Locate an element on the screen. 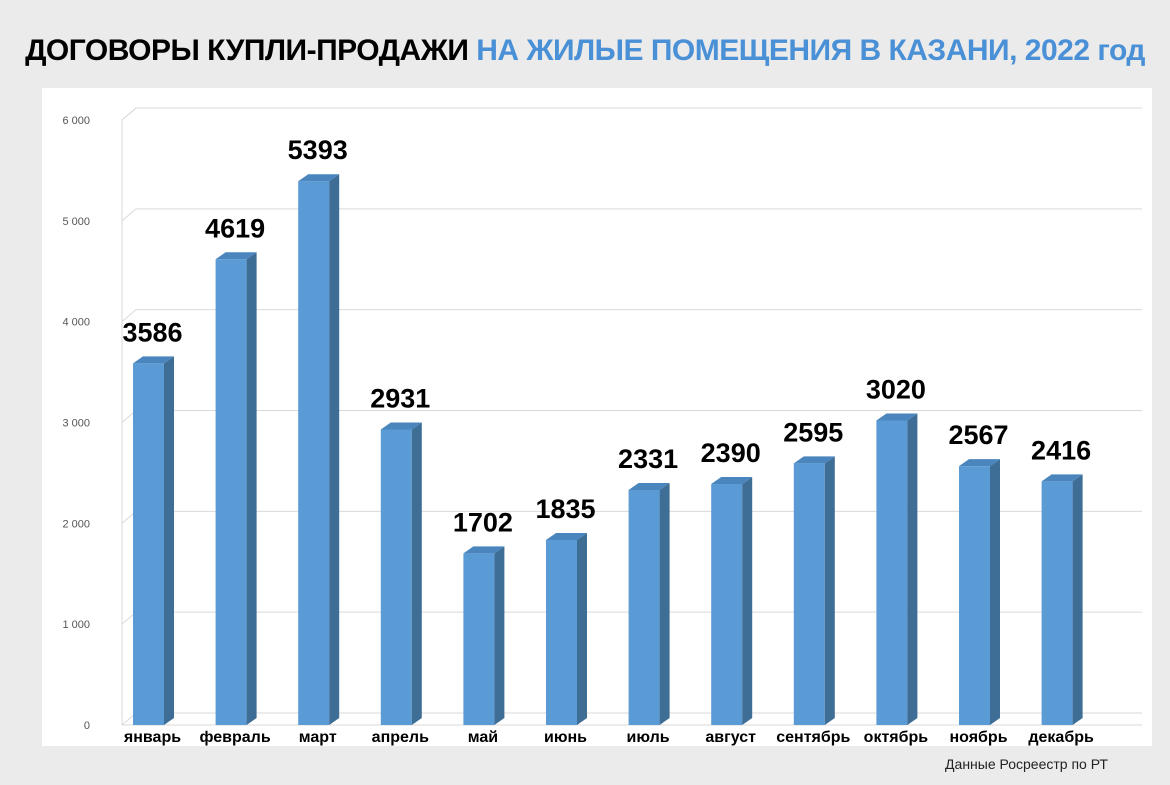  category-label: январь is located at coordinates (152, 737).